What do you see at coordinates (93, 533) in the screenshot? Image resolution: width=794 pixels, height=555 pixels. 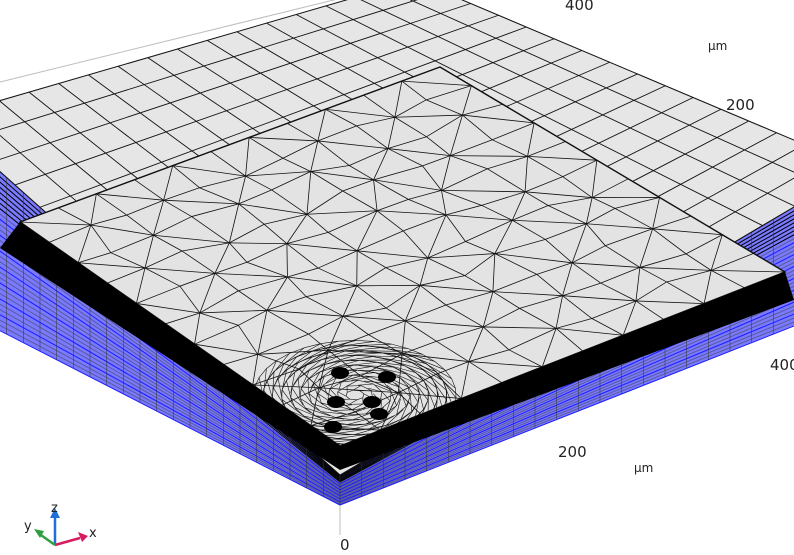 I see `triad-label-x: x` at bounding box center [93, 533].